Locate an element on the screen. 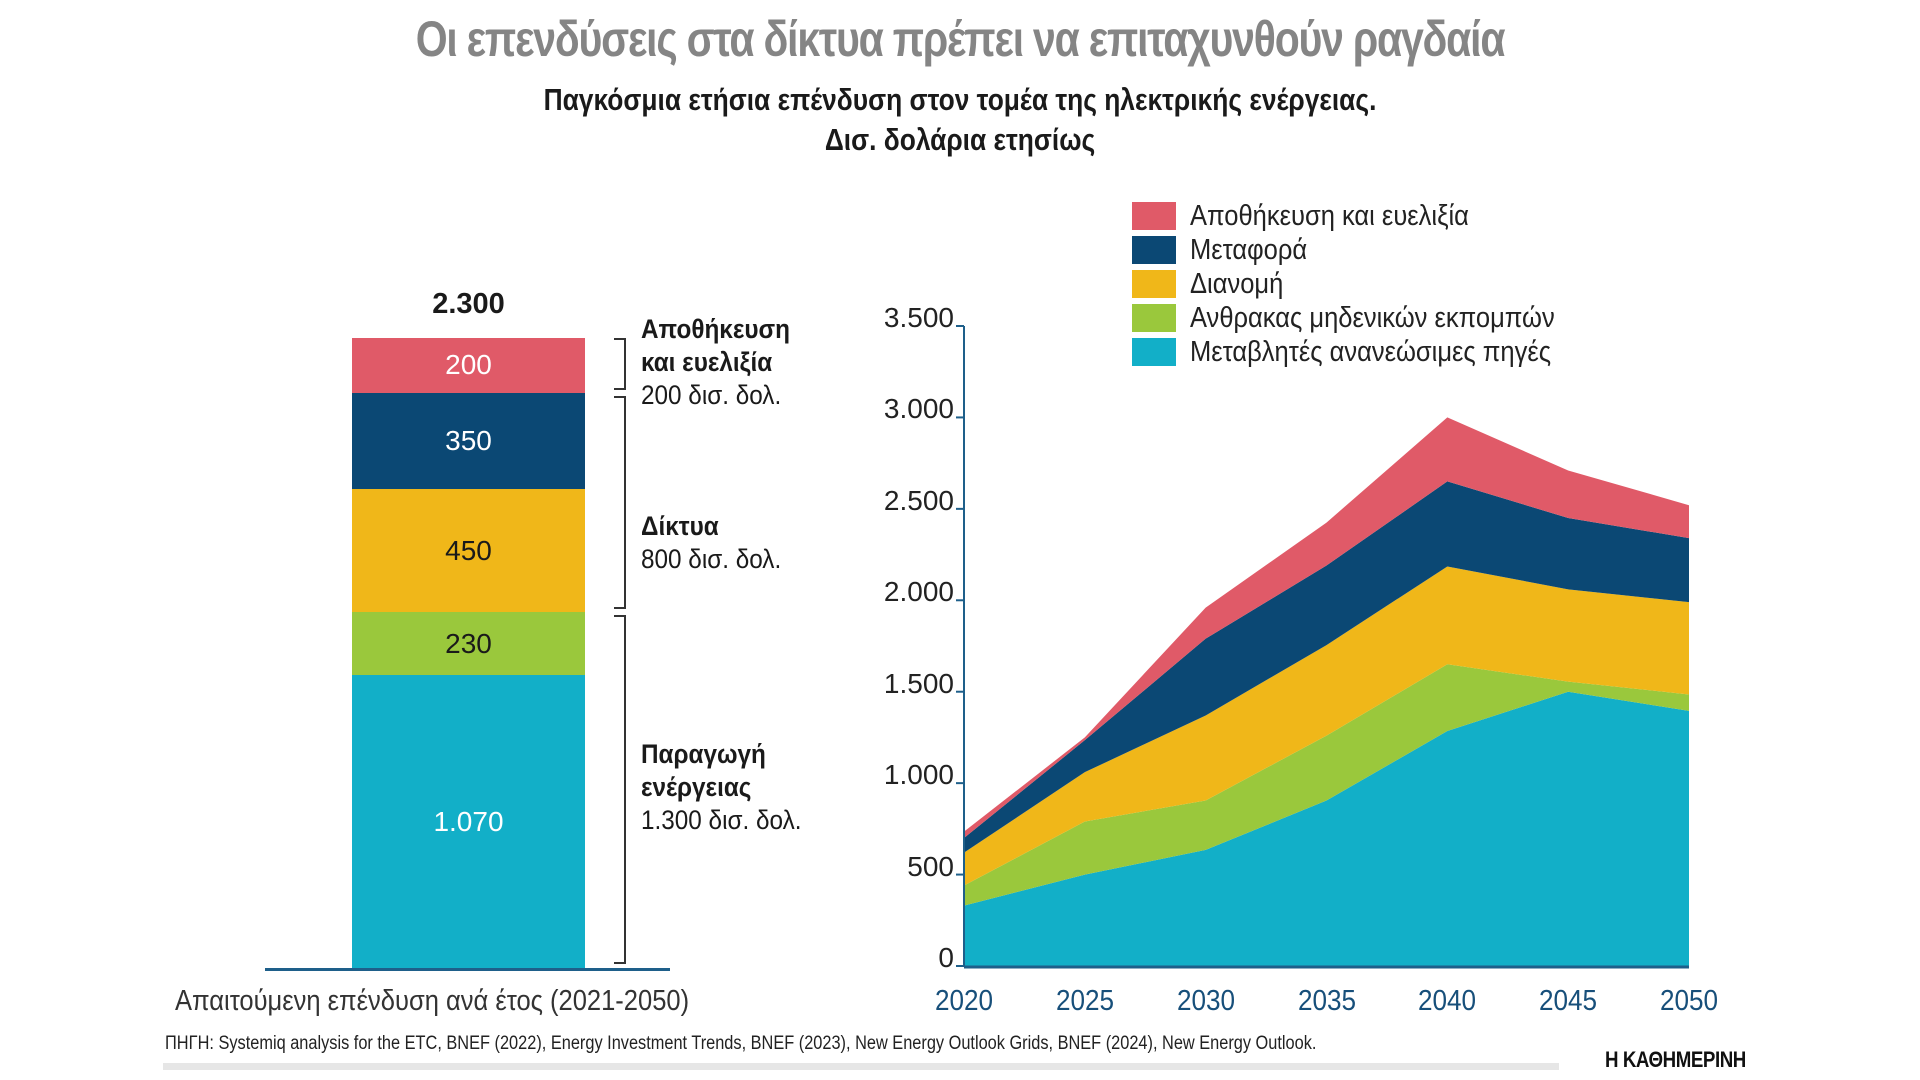 Image resolution: width=1920 pixels, height=1080 pixels. y-tick-label: 3.500 is located at coordinates (918, 317).